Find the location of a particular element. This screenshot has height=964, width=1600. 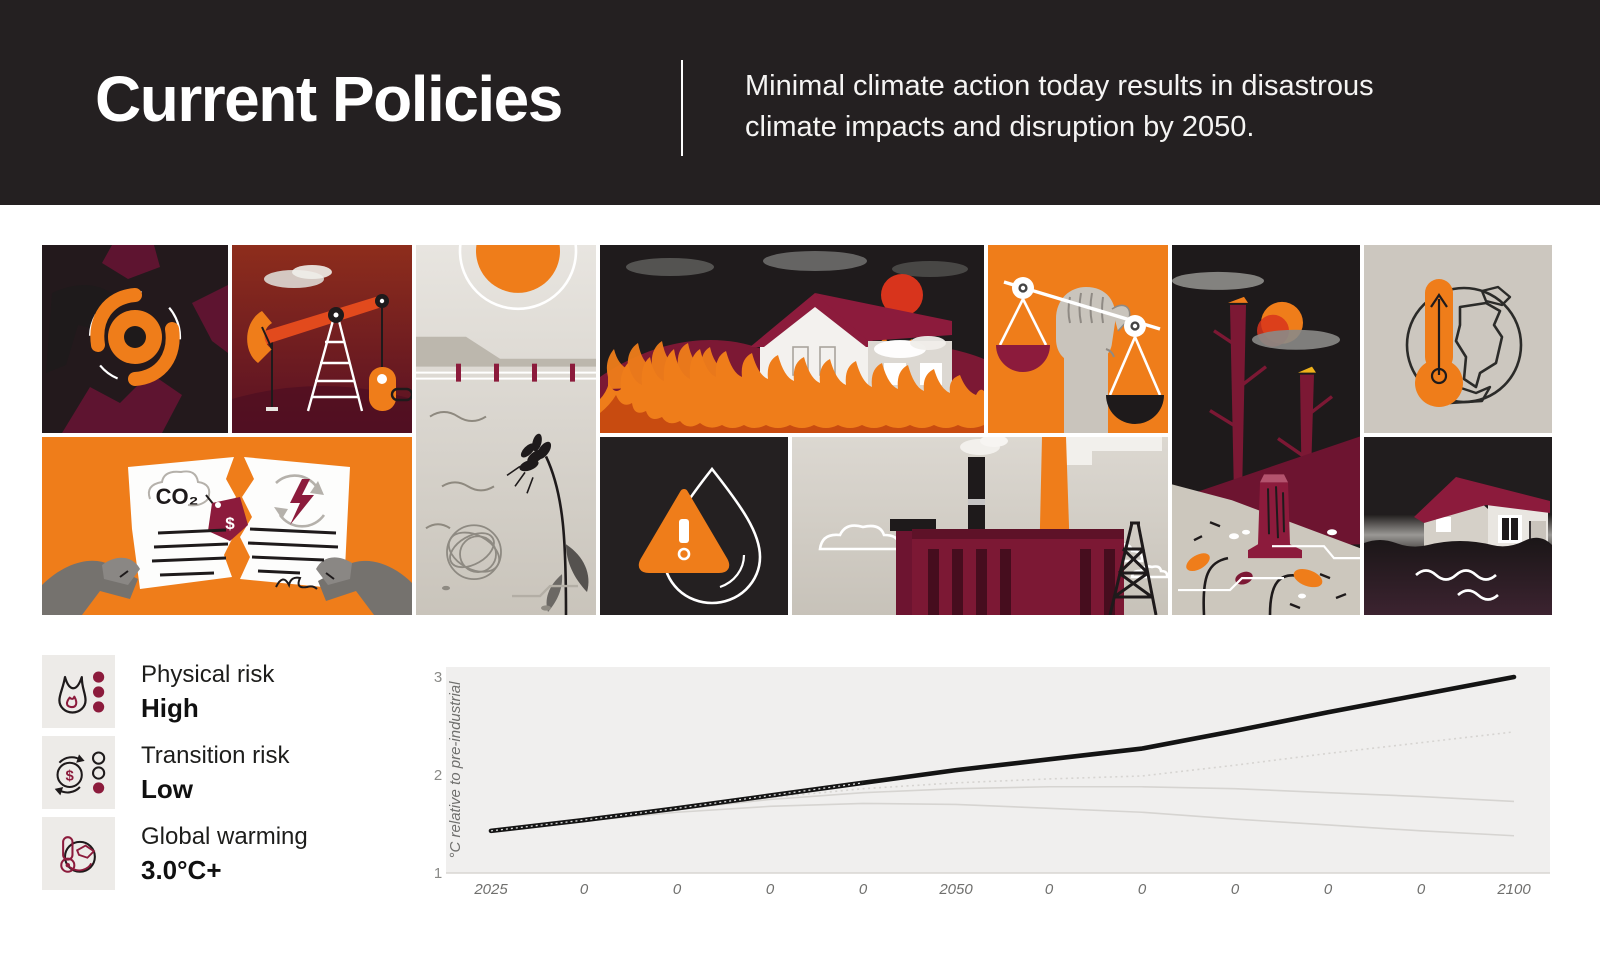

tile-hurricane is located at coordinates (135, 339).